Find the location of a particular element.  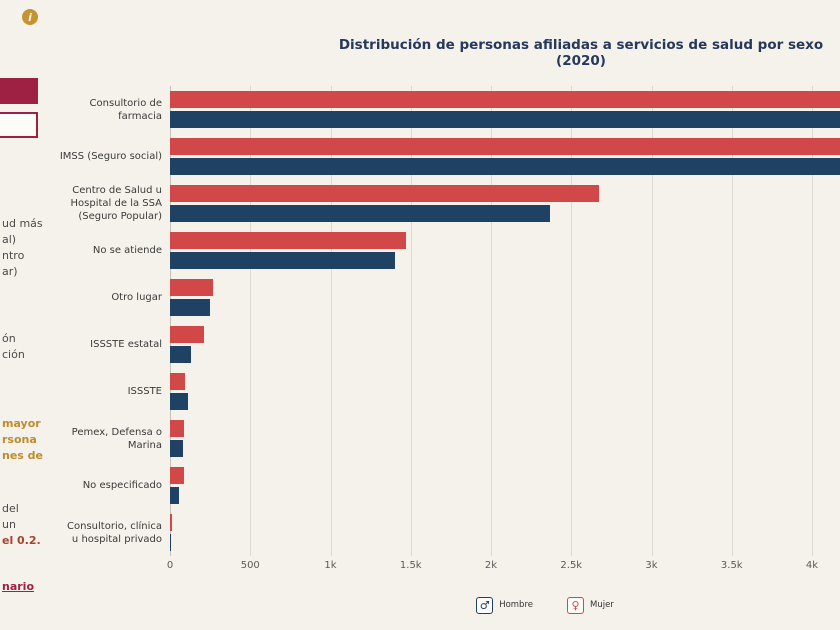

chart-row: IMSS (Seguro social) is located at coordinates (420, 156).